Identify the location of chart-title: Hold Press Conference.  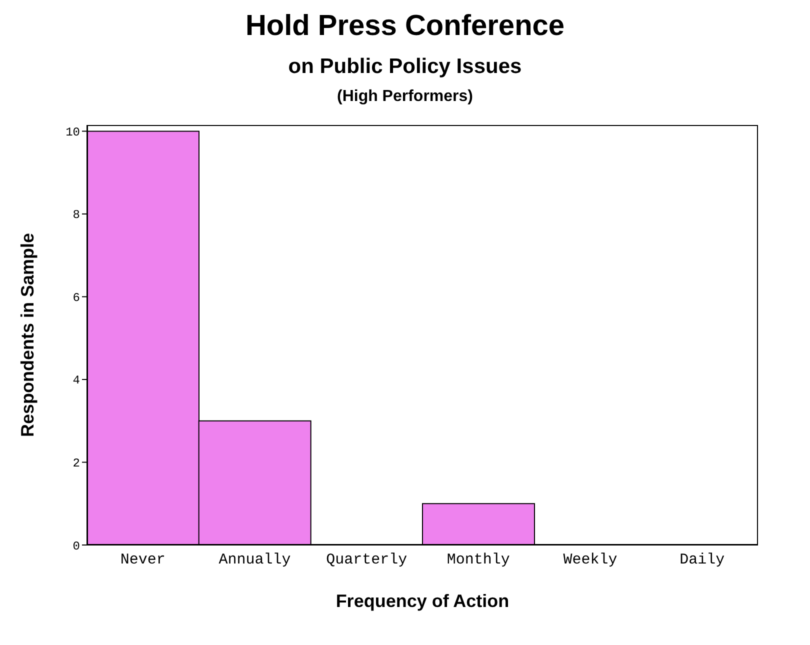
(405, 26).